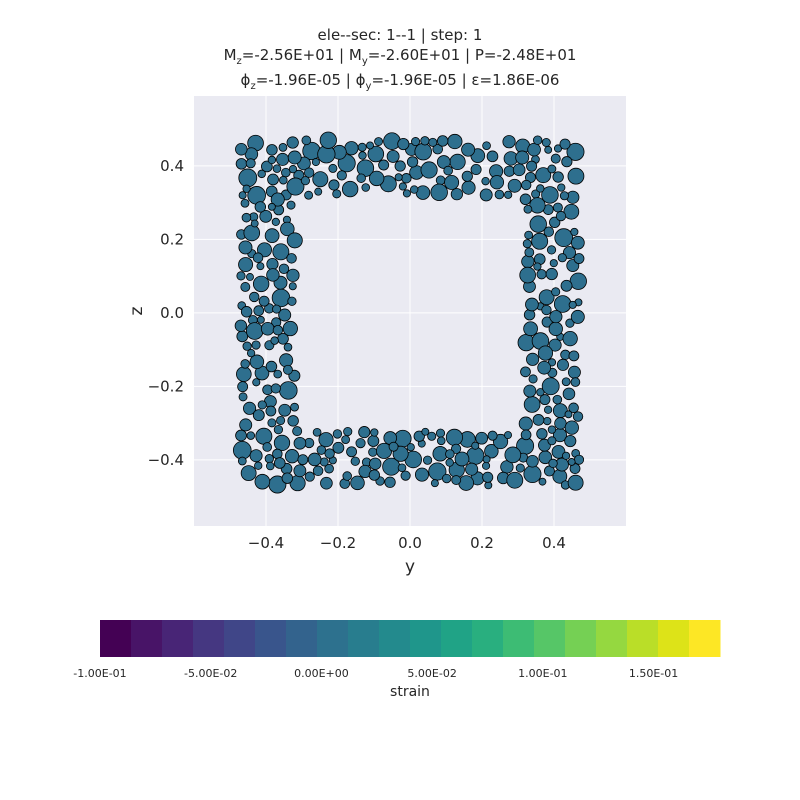 This screenshot has width=800, height=800. What do you see at coordinates (266, 543) in the screenshot?
I see `x-tick-label: −0.4` at bounding box center [266, 543].